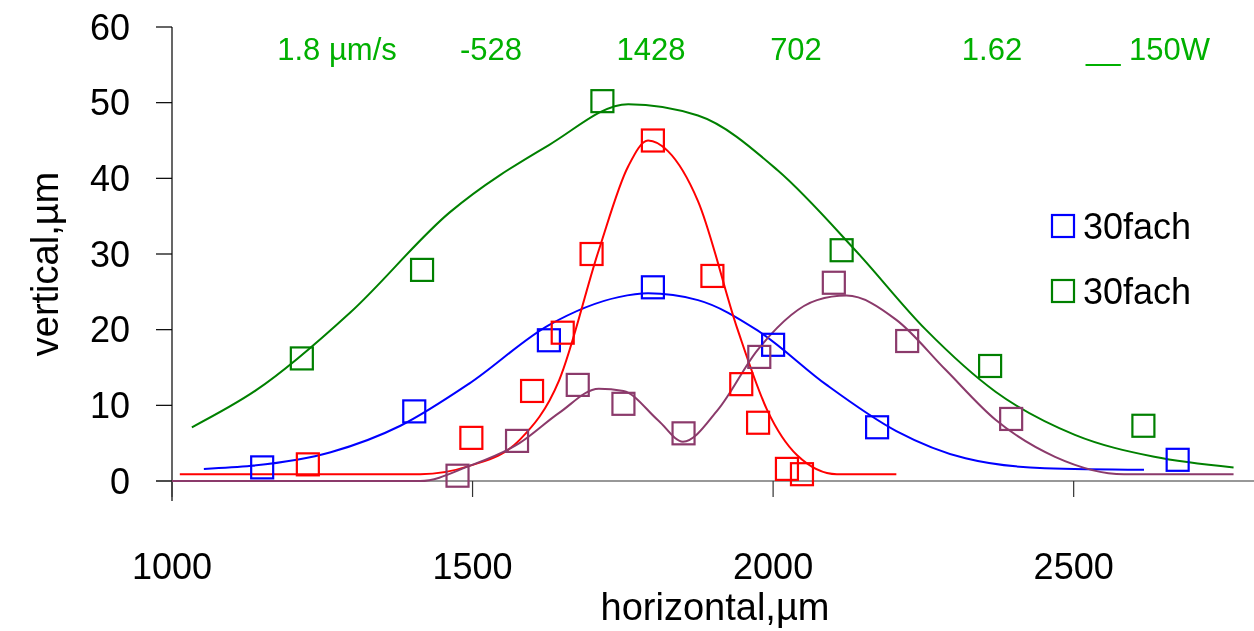  I want to click on y-tick-label: 10, so click(109, 405).